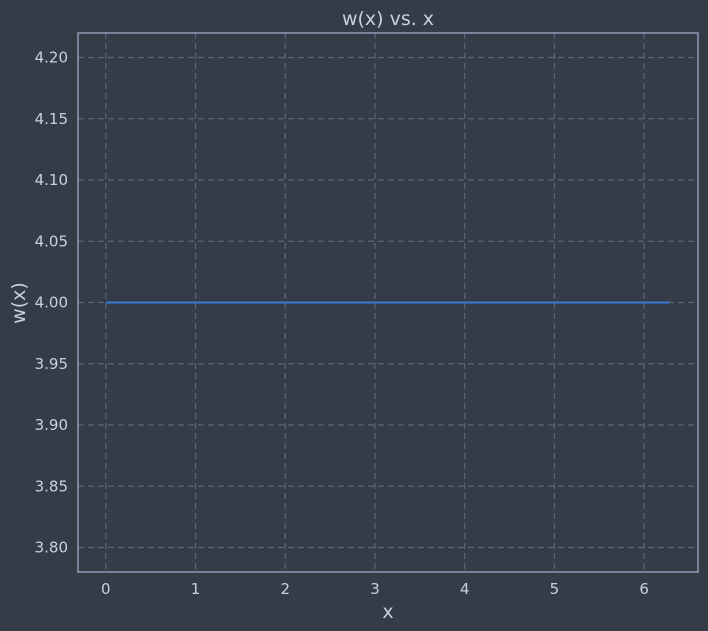 Image resolution: width=708 pixels, height=631 pixels. I want to click on y-tick-label: 3.95, so click(51, 364).